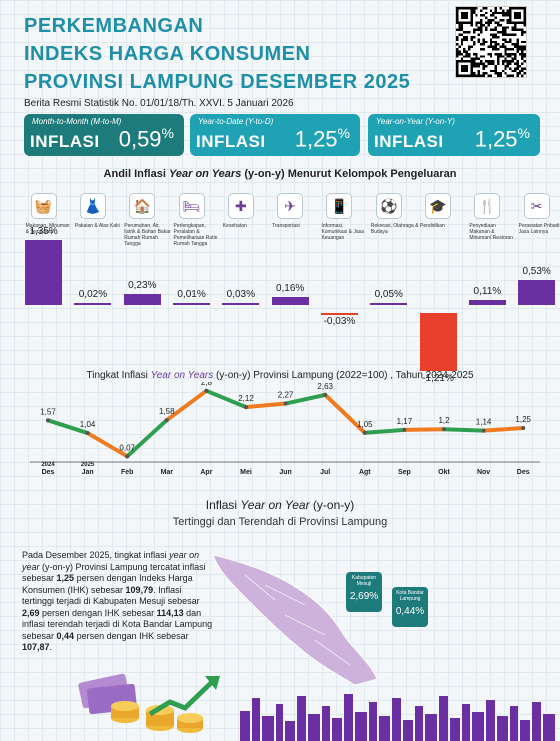 The height and width of the screenshot is (741, 560). I want to click on paragraph-segment: Pada Desember 2025, tingkat inflasi, so click(96, 555).